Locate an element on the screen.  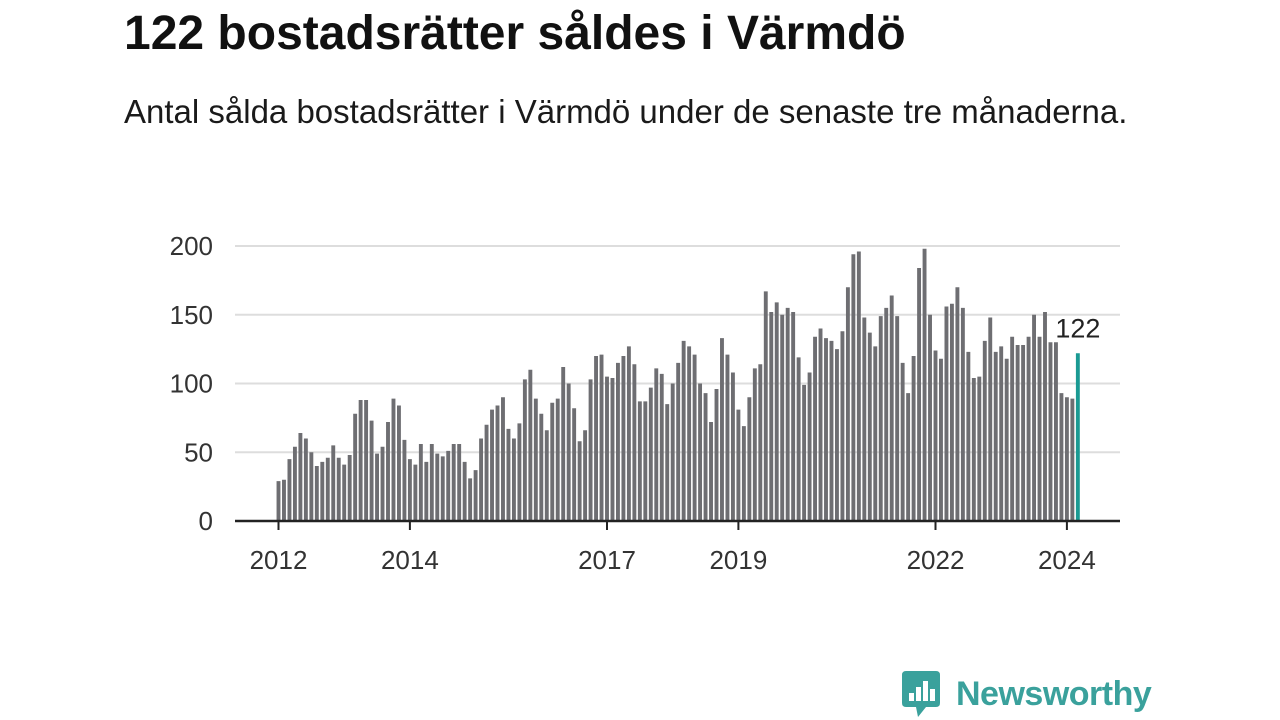
y-tick-label: 200 is located at coordinates (191, 246).